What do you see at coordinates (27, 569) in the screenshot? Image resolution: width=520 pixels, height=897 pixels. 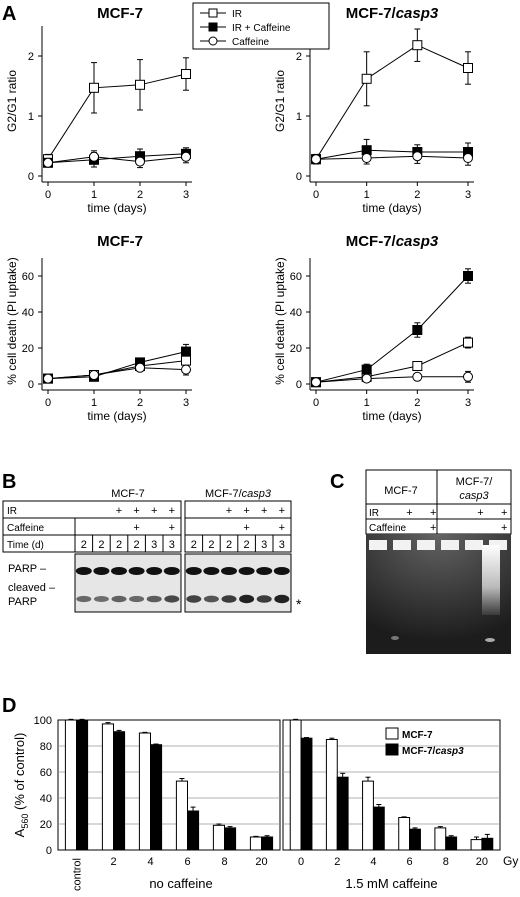 I see `band-label-parp: PARP –` at bounding box center [27, 569].